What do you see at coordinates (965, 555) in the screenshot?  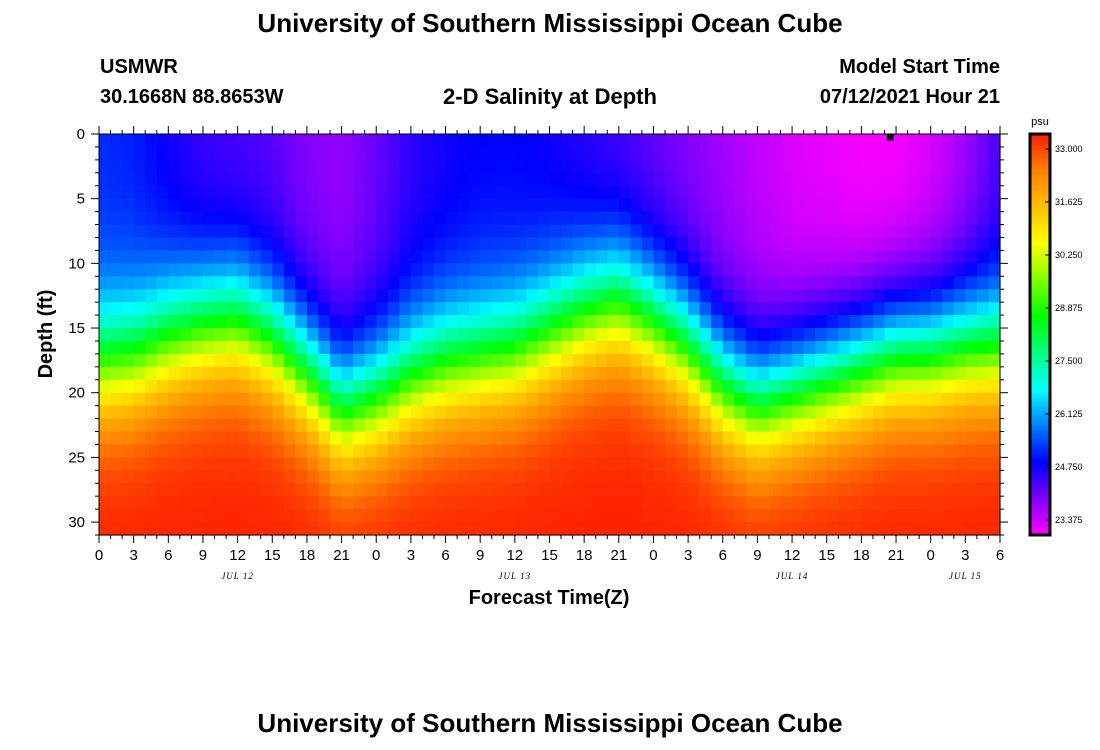 I see `x-tick-label: 3` at bounding box center [965, 555].